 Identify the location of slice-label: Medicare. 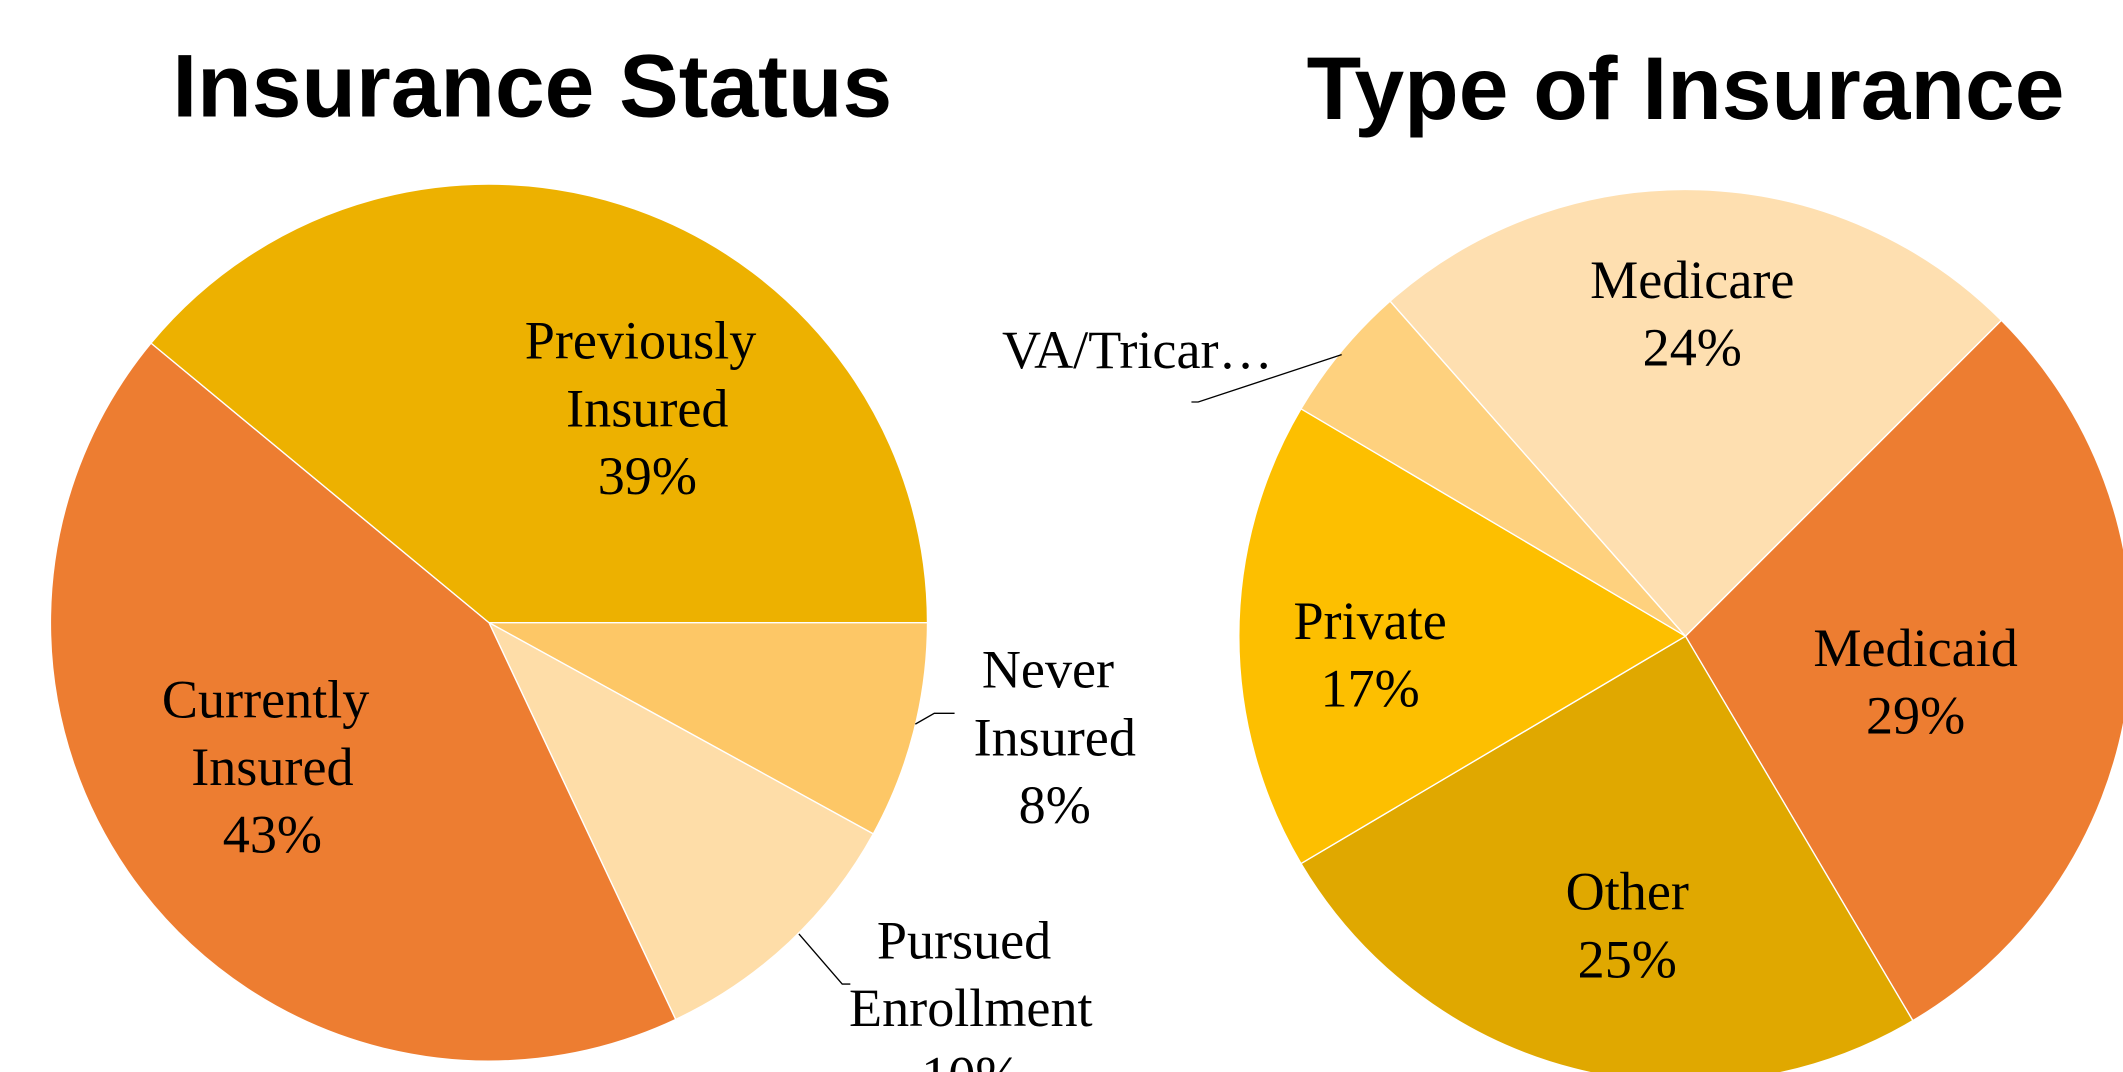
(1692, 280).